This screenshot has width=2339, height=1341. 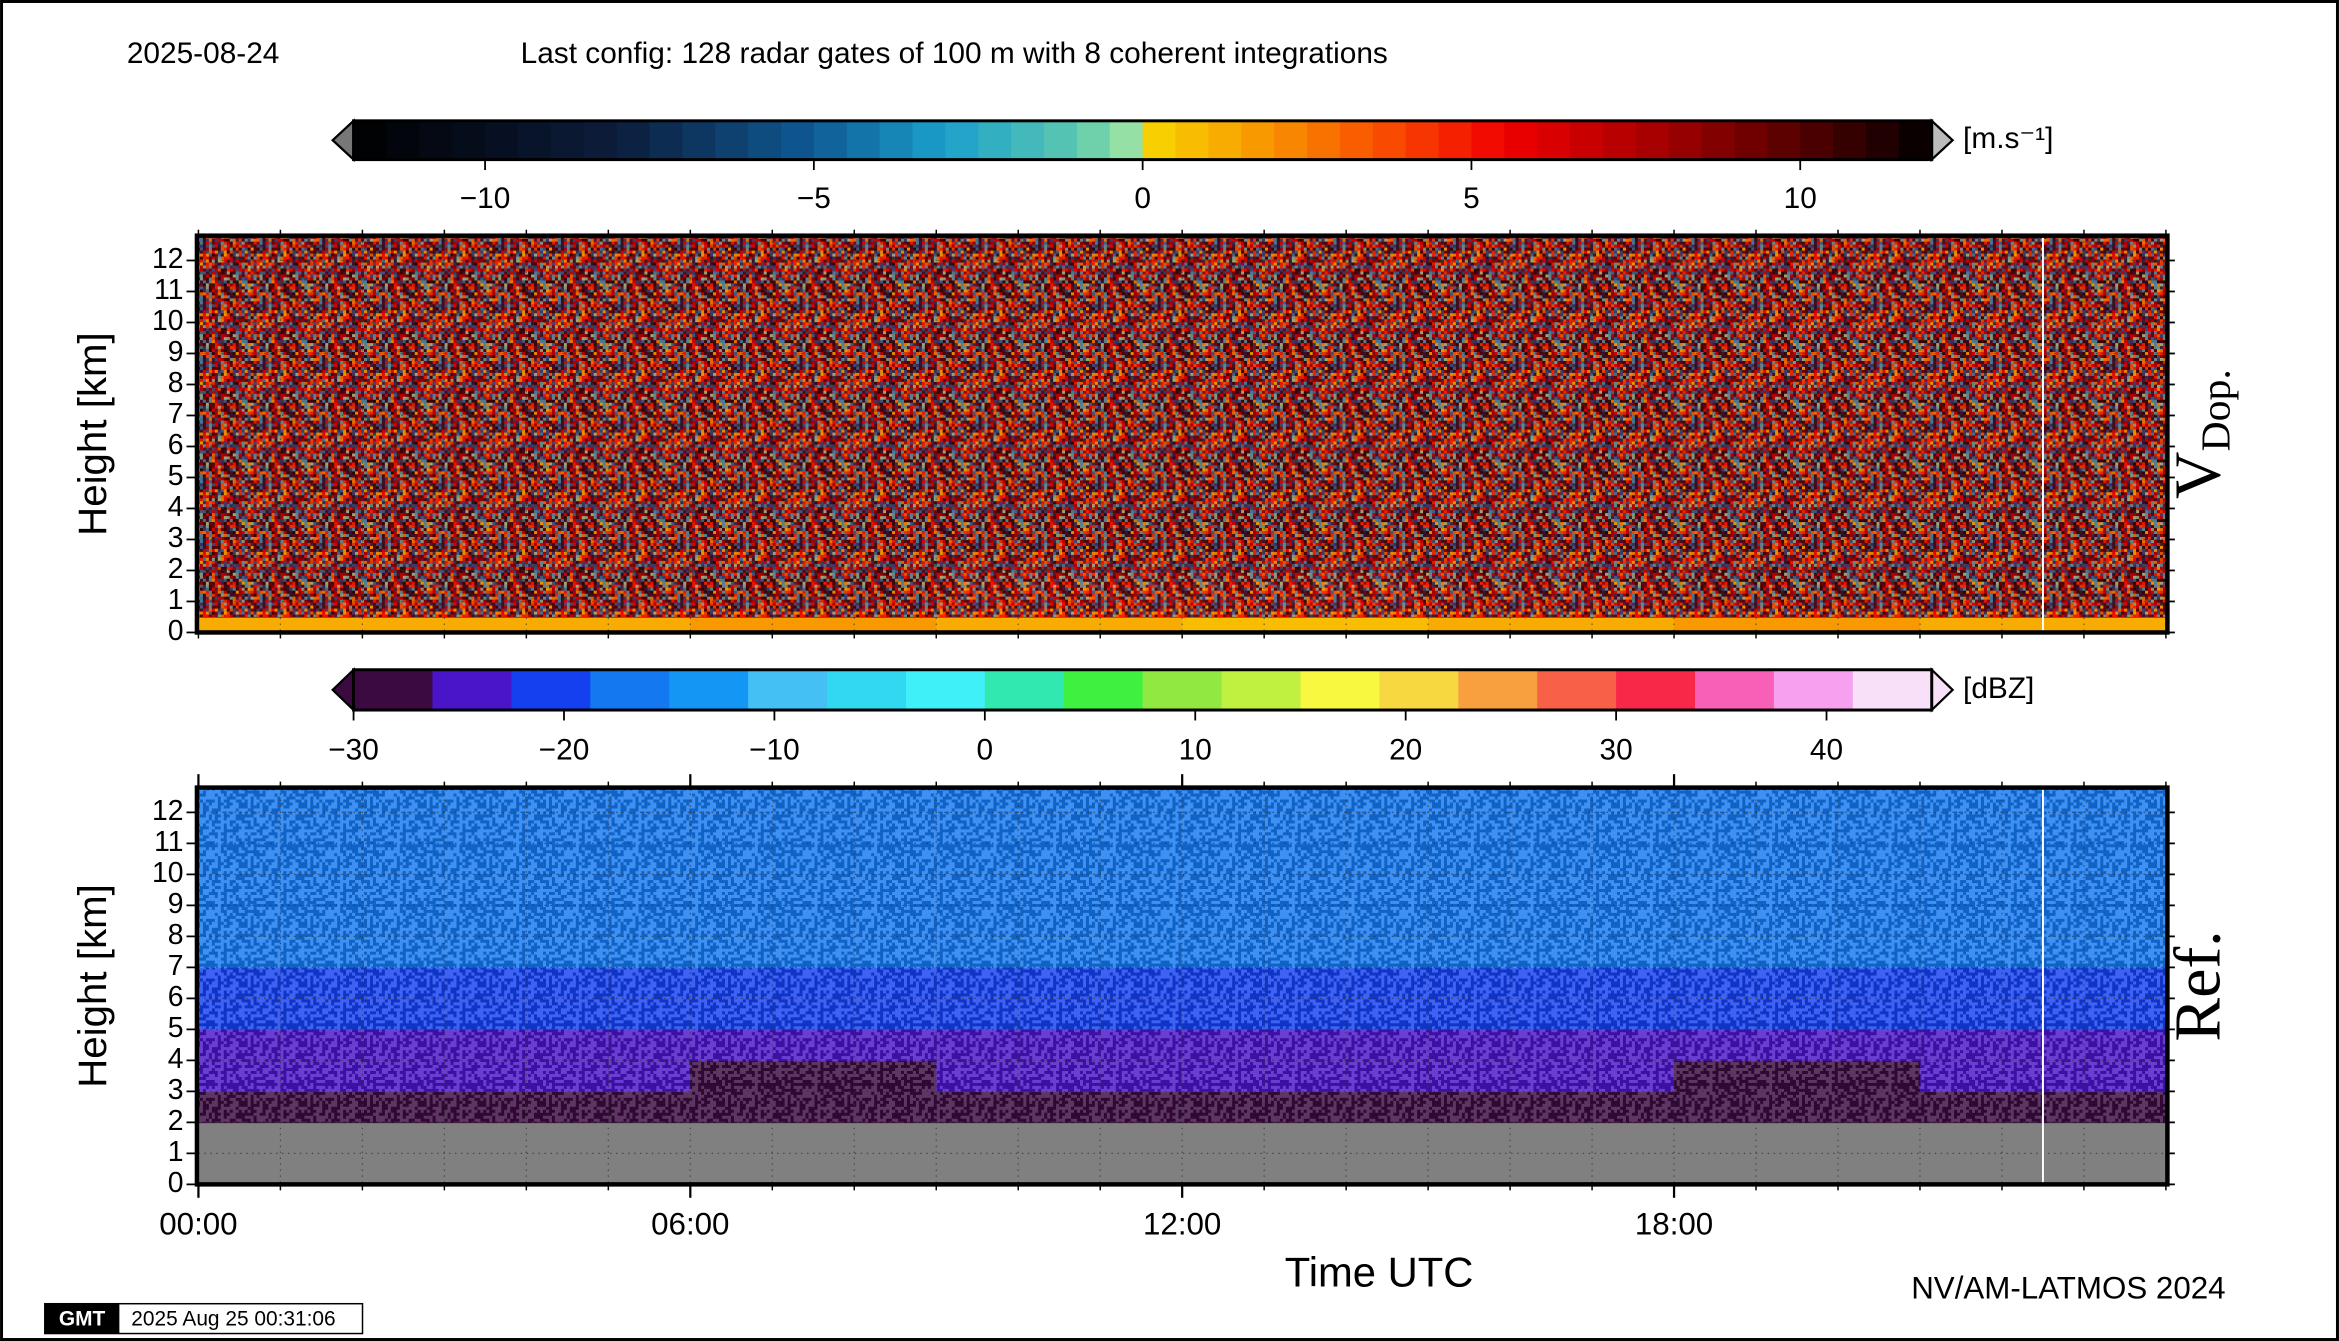 What do you see at coordinates (2216, 410) in the screenshot?
I see `panel-label-sub: Dop.` at bounding box center [2216, 410].